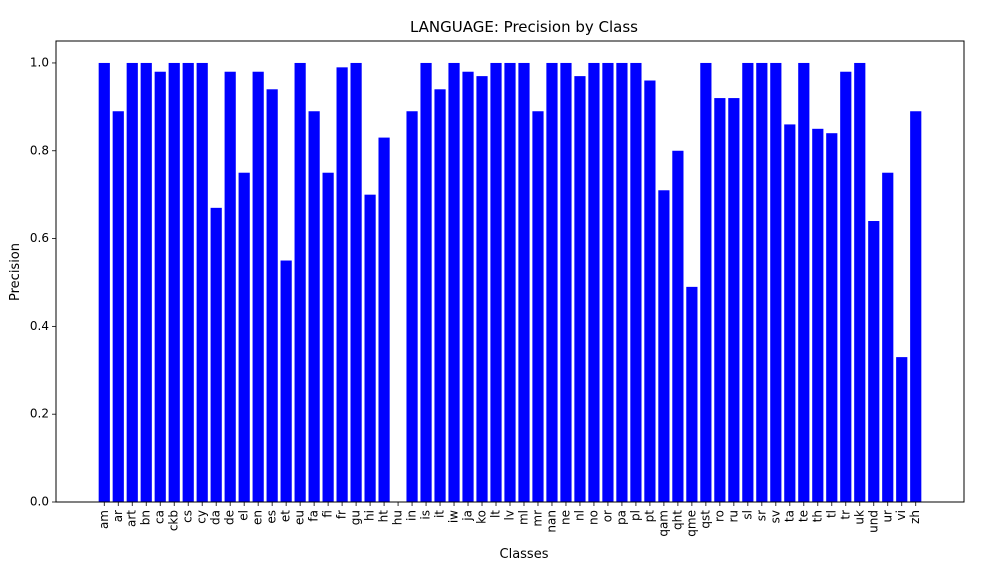 The height and width of the screenshot is (567, 994). Describe the element at coordinates (132, 282) in the screenshot. I see `bar-art` at that location.